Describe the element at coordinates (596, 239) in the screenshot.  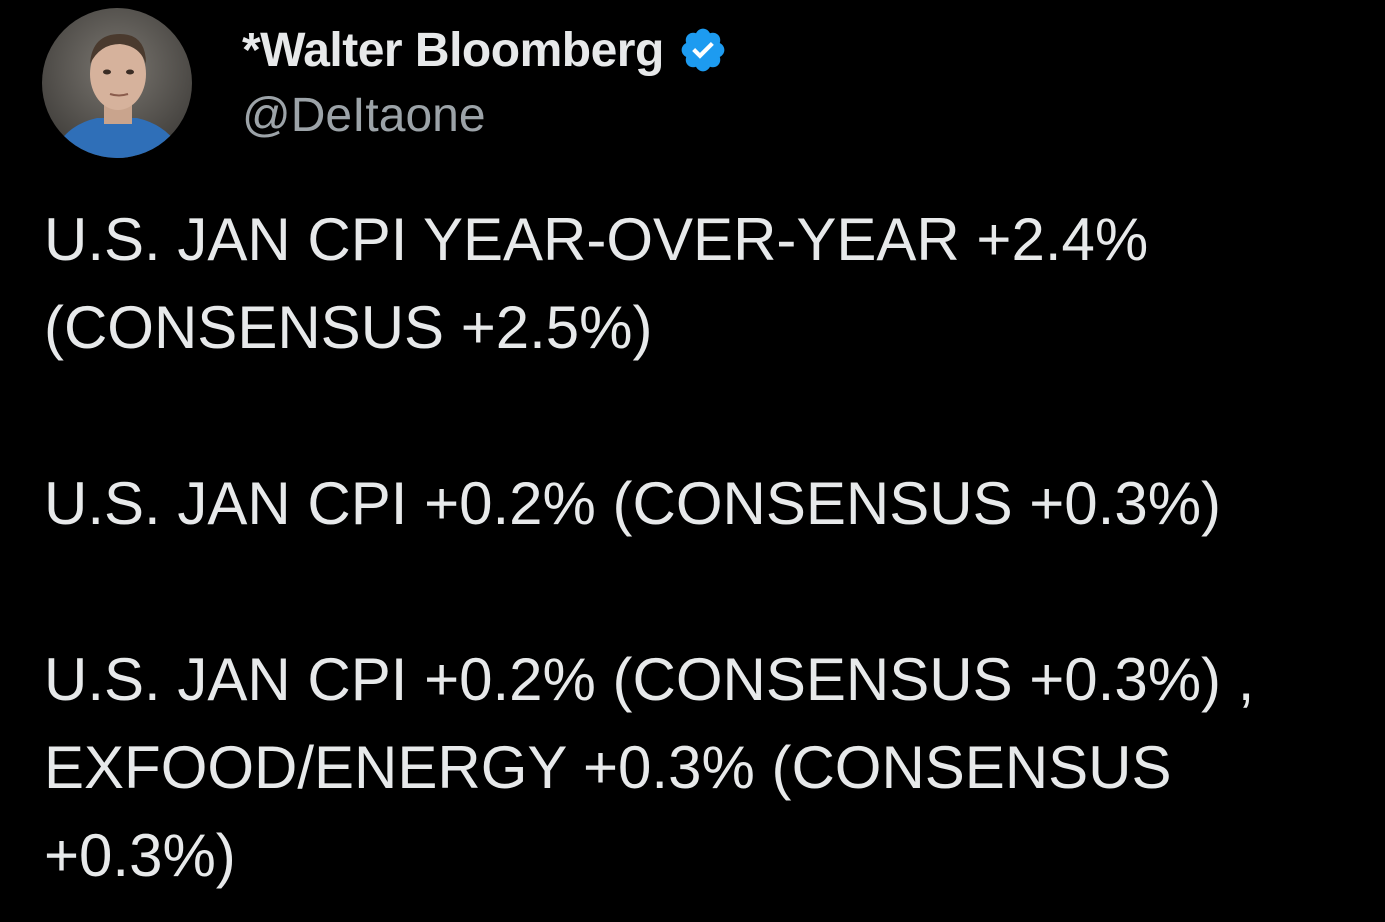
I see `tweet-line: U.S. JAN CPI YEAR-OVER-YEAR +2.4%` at that location.